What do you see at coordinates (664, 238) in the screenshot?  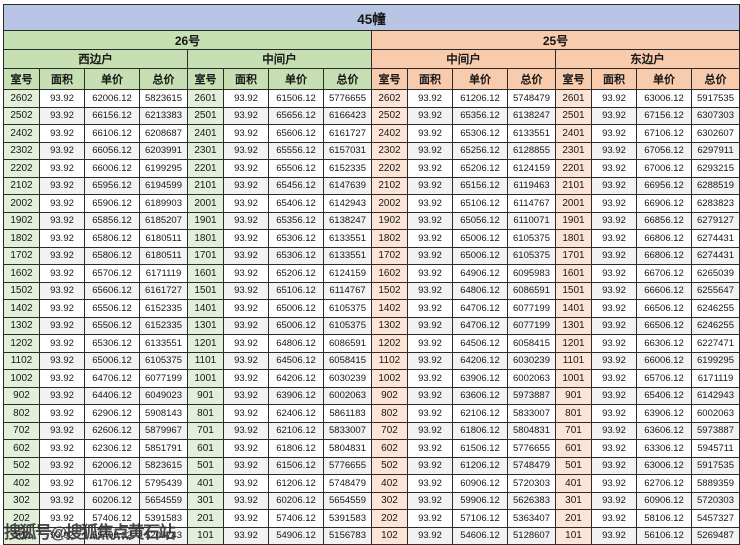 I see `unit-price-cell: 66806.12` at bounding box center [664, 238].